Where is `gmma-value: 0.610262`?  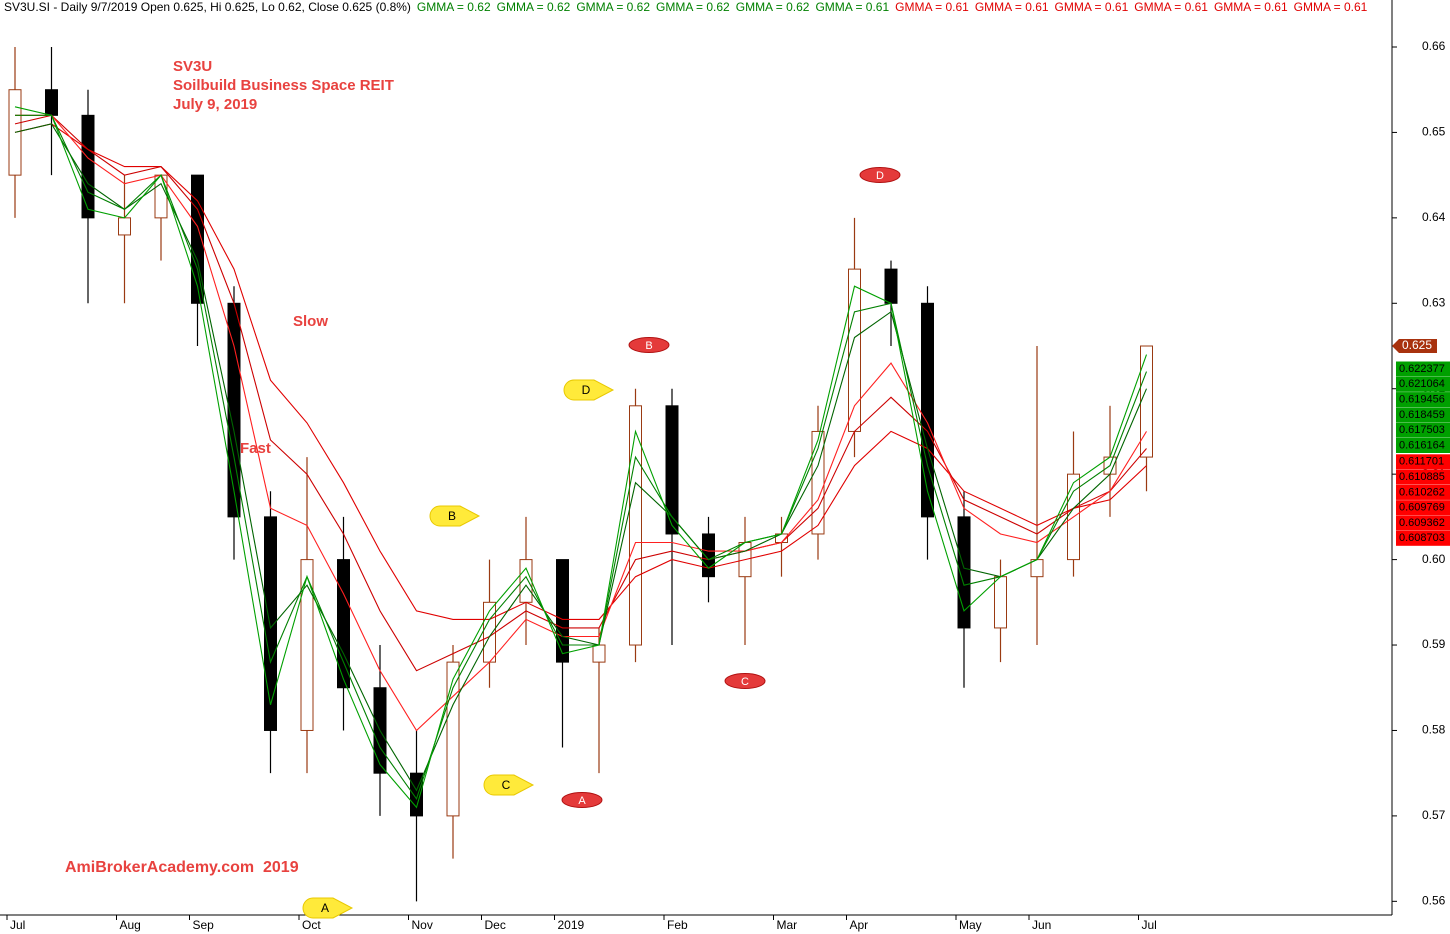 gmma-value: 0.610262 is located at coordinates (1422, 492).